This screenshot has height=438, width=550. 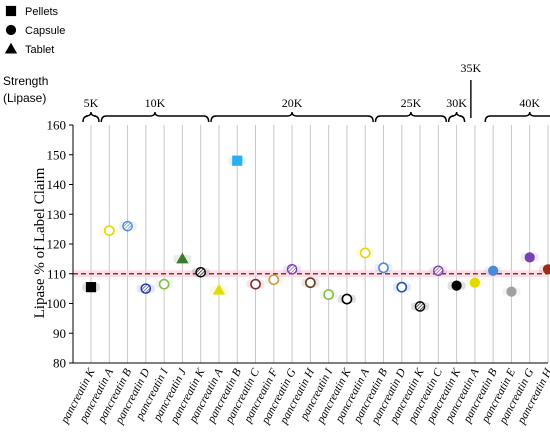 What do you see at coordinates (91, 103) in the screenshot?
I see `group-label: 5K` at bounding box center [91, 103].